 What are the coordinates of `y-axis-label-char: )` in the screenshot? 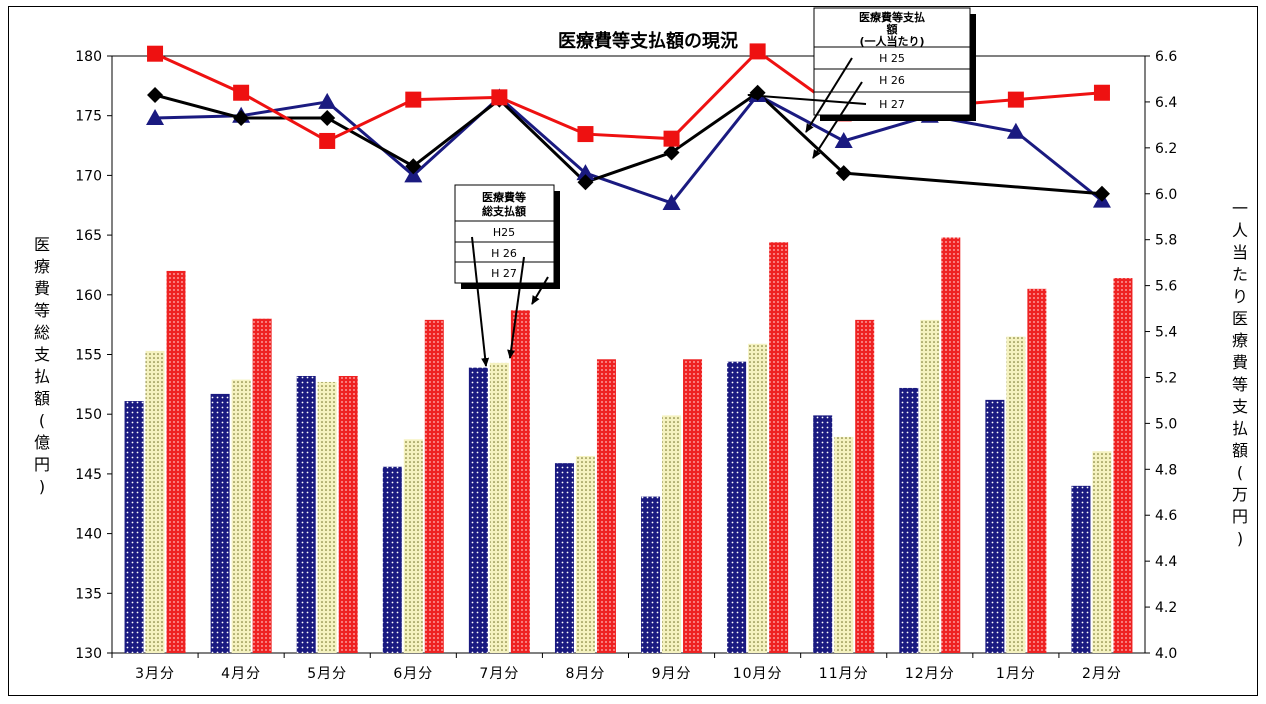 It's located at (42, 486).